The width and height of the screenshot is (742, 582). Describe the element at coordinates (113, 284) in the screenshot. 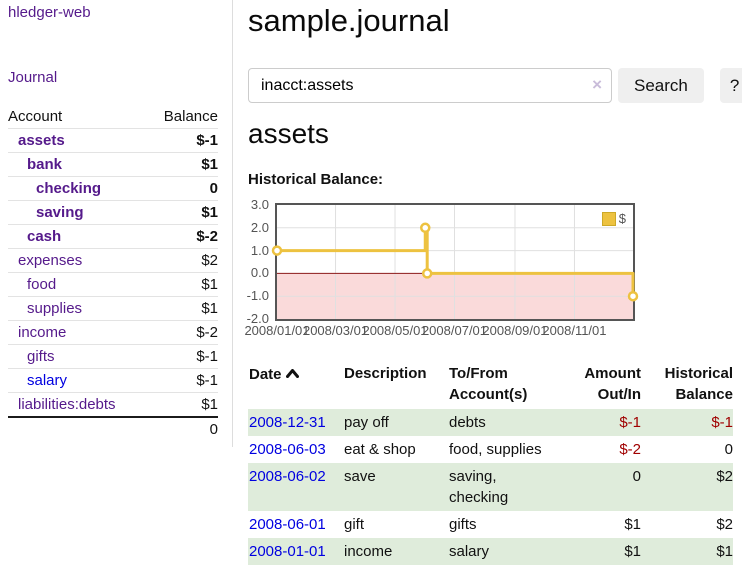

I see `account-row: food $1` at that location.